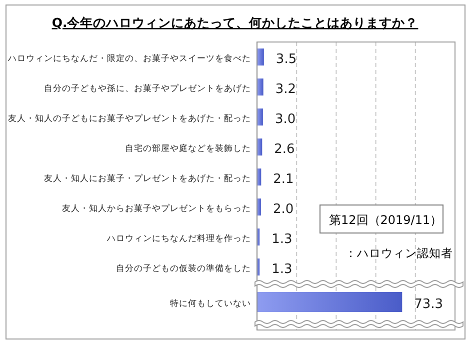  I want to click on annotation: 第12回（2019/11）, so click(385, 220).